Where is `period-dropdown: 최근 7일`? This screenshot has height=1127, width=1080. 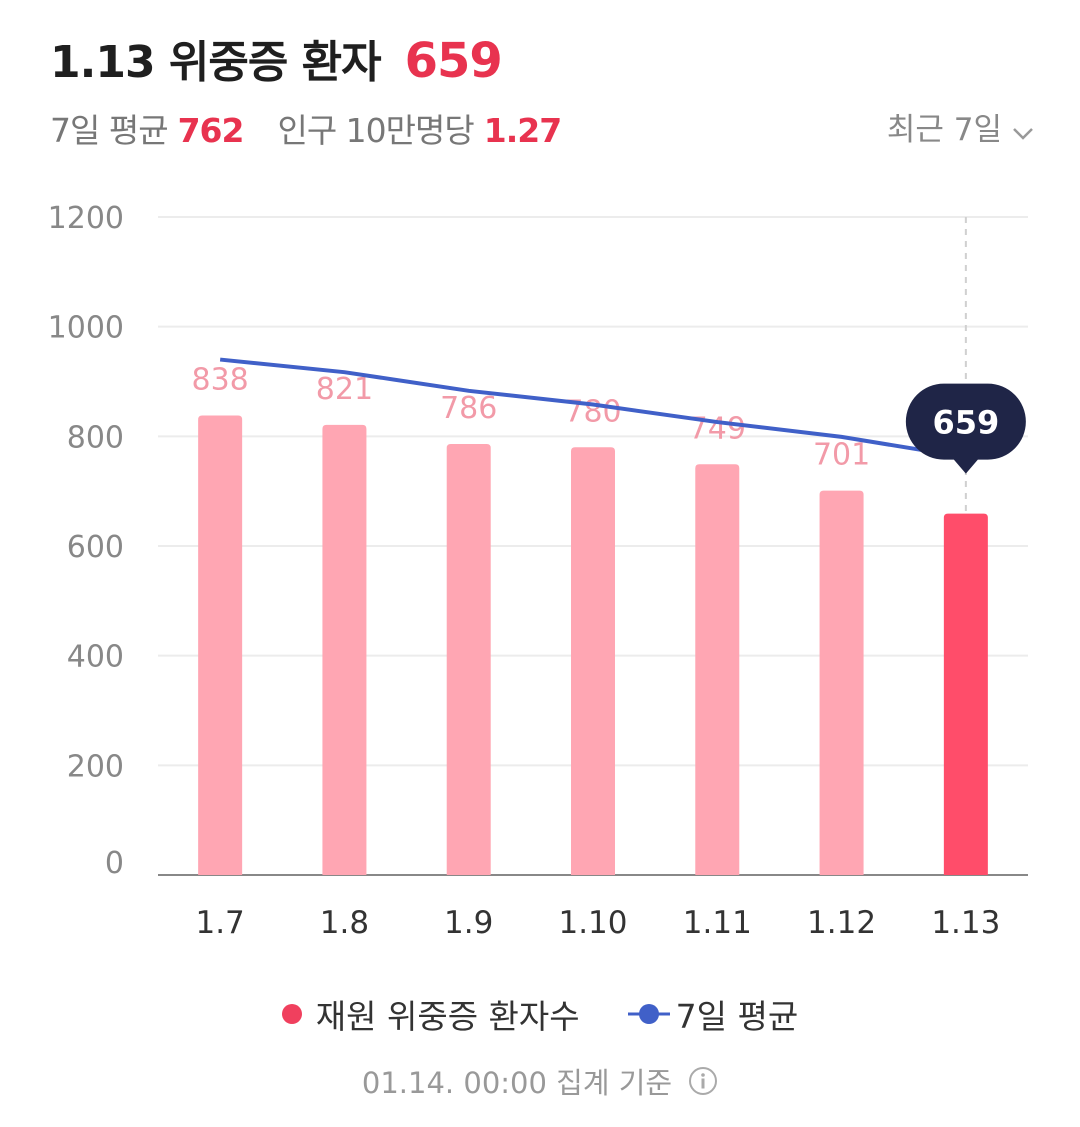
period-dropdown: 최근 7일 is located at coordinates (960, 126).